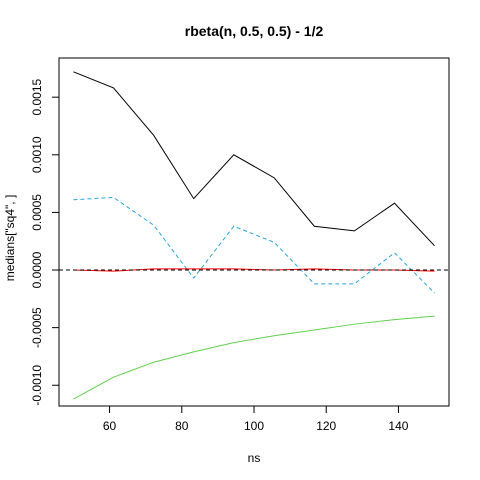  I want to click on x-tick-label: 80, so click(182, 426).